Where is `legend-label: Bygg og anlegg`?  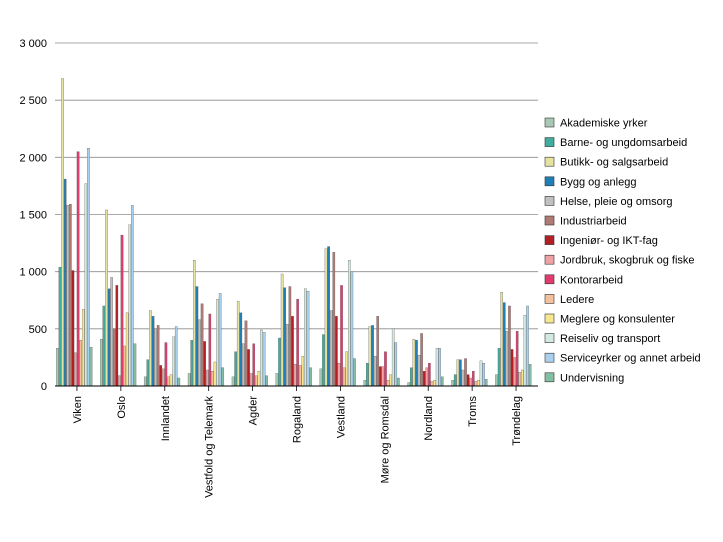 legend-label: Bygg og anlegg is located at coordinates (598, 182).